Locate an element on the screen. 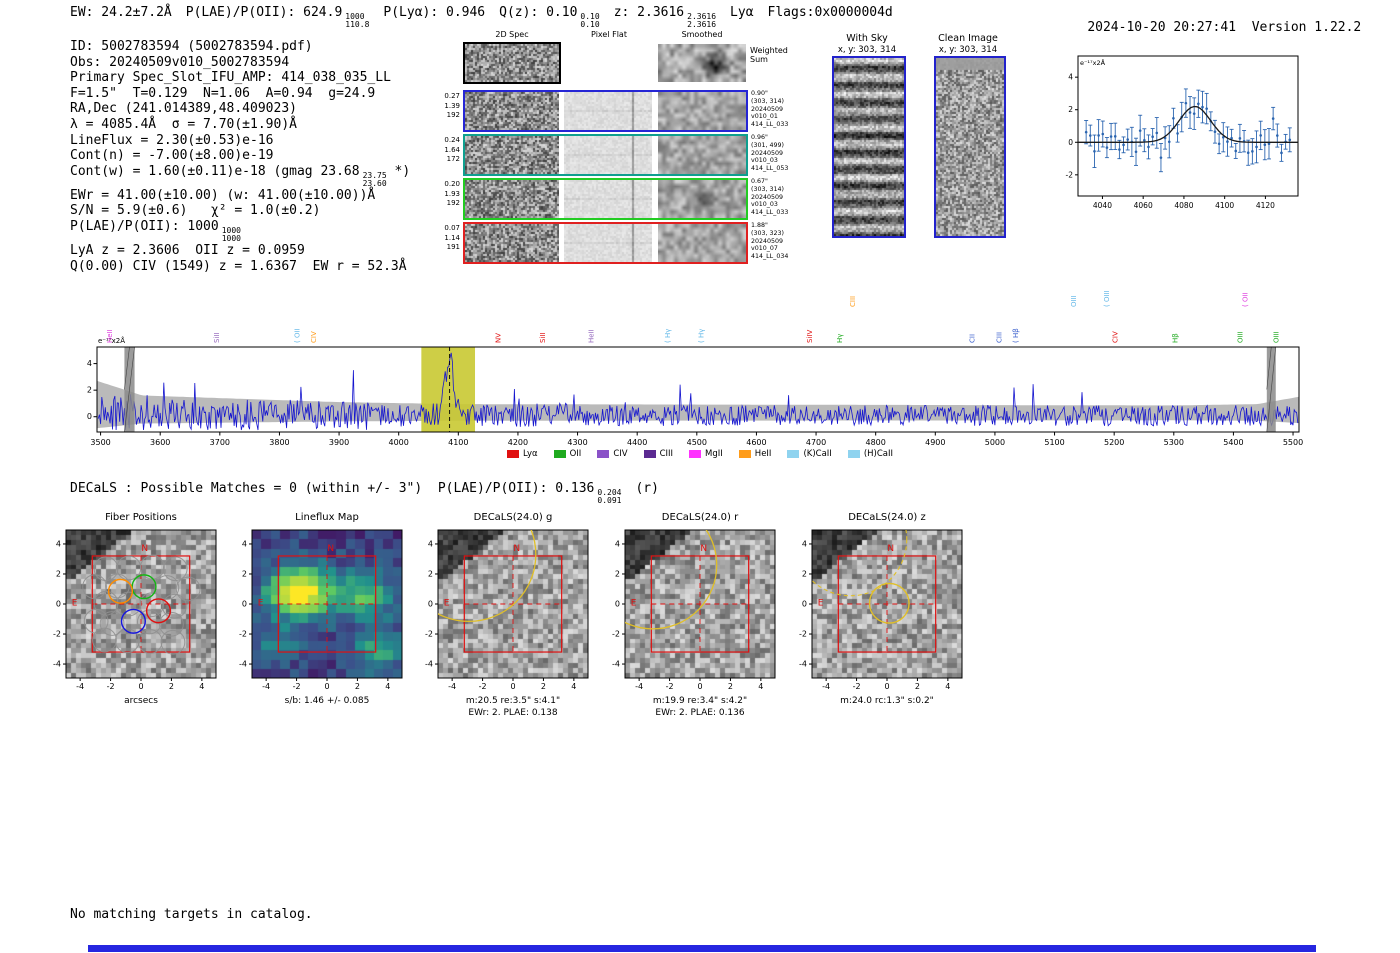 Image resolution: width=1400 pixels, height=953 pixels. highlighted-fiber-circle is located at coordinates (144, 587).